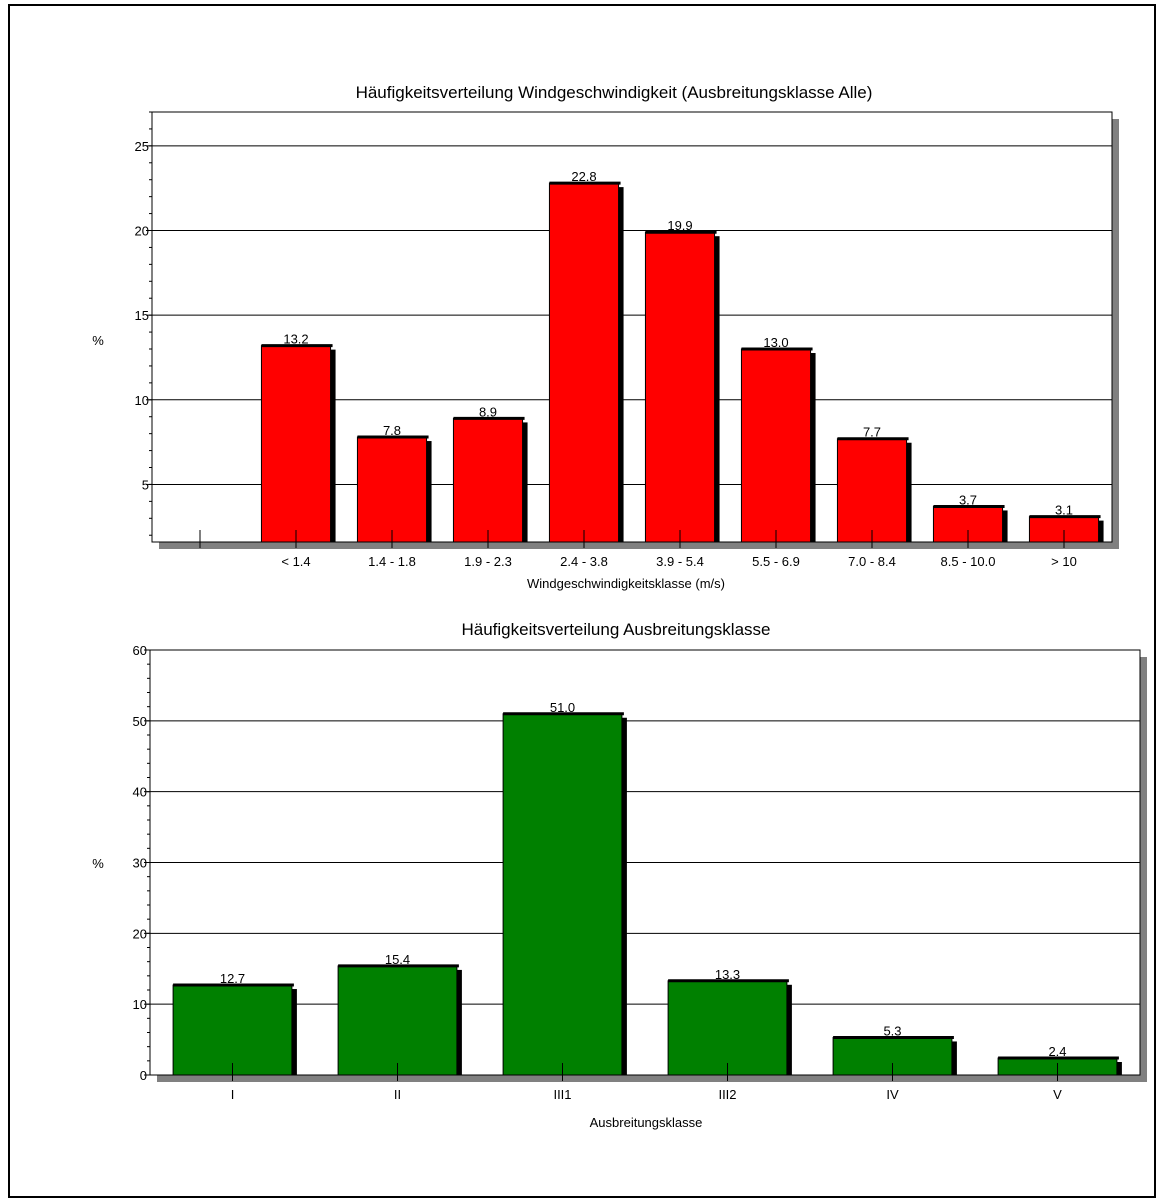  What do you see at coordinates (295, 339) in the screenshot?
I see `chart1-data-label: 13.2` at bounding box center [295, 339].